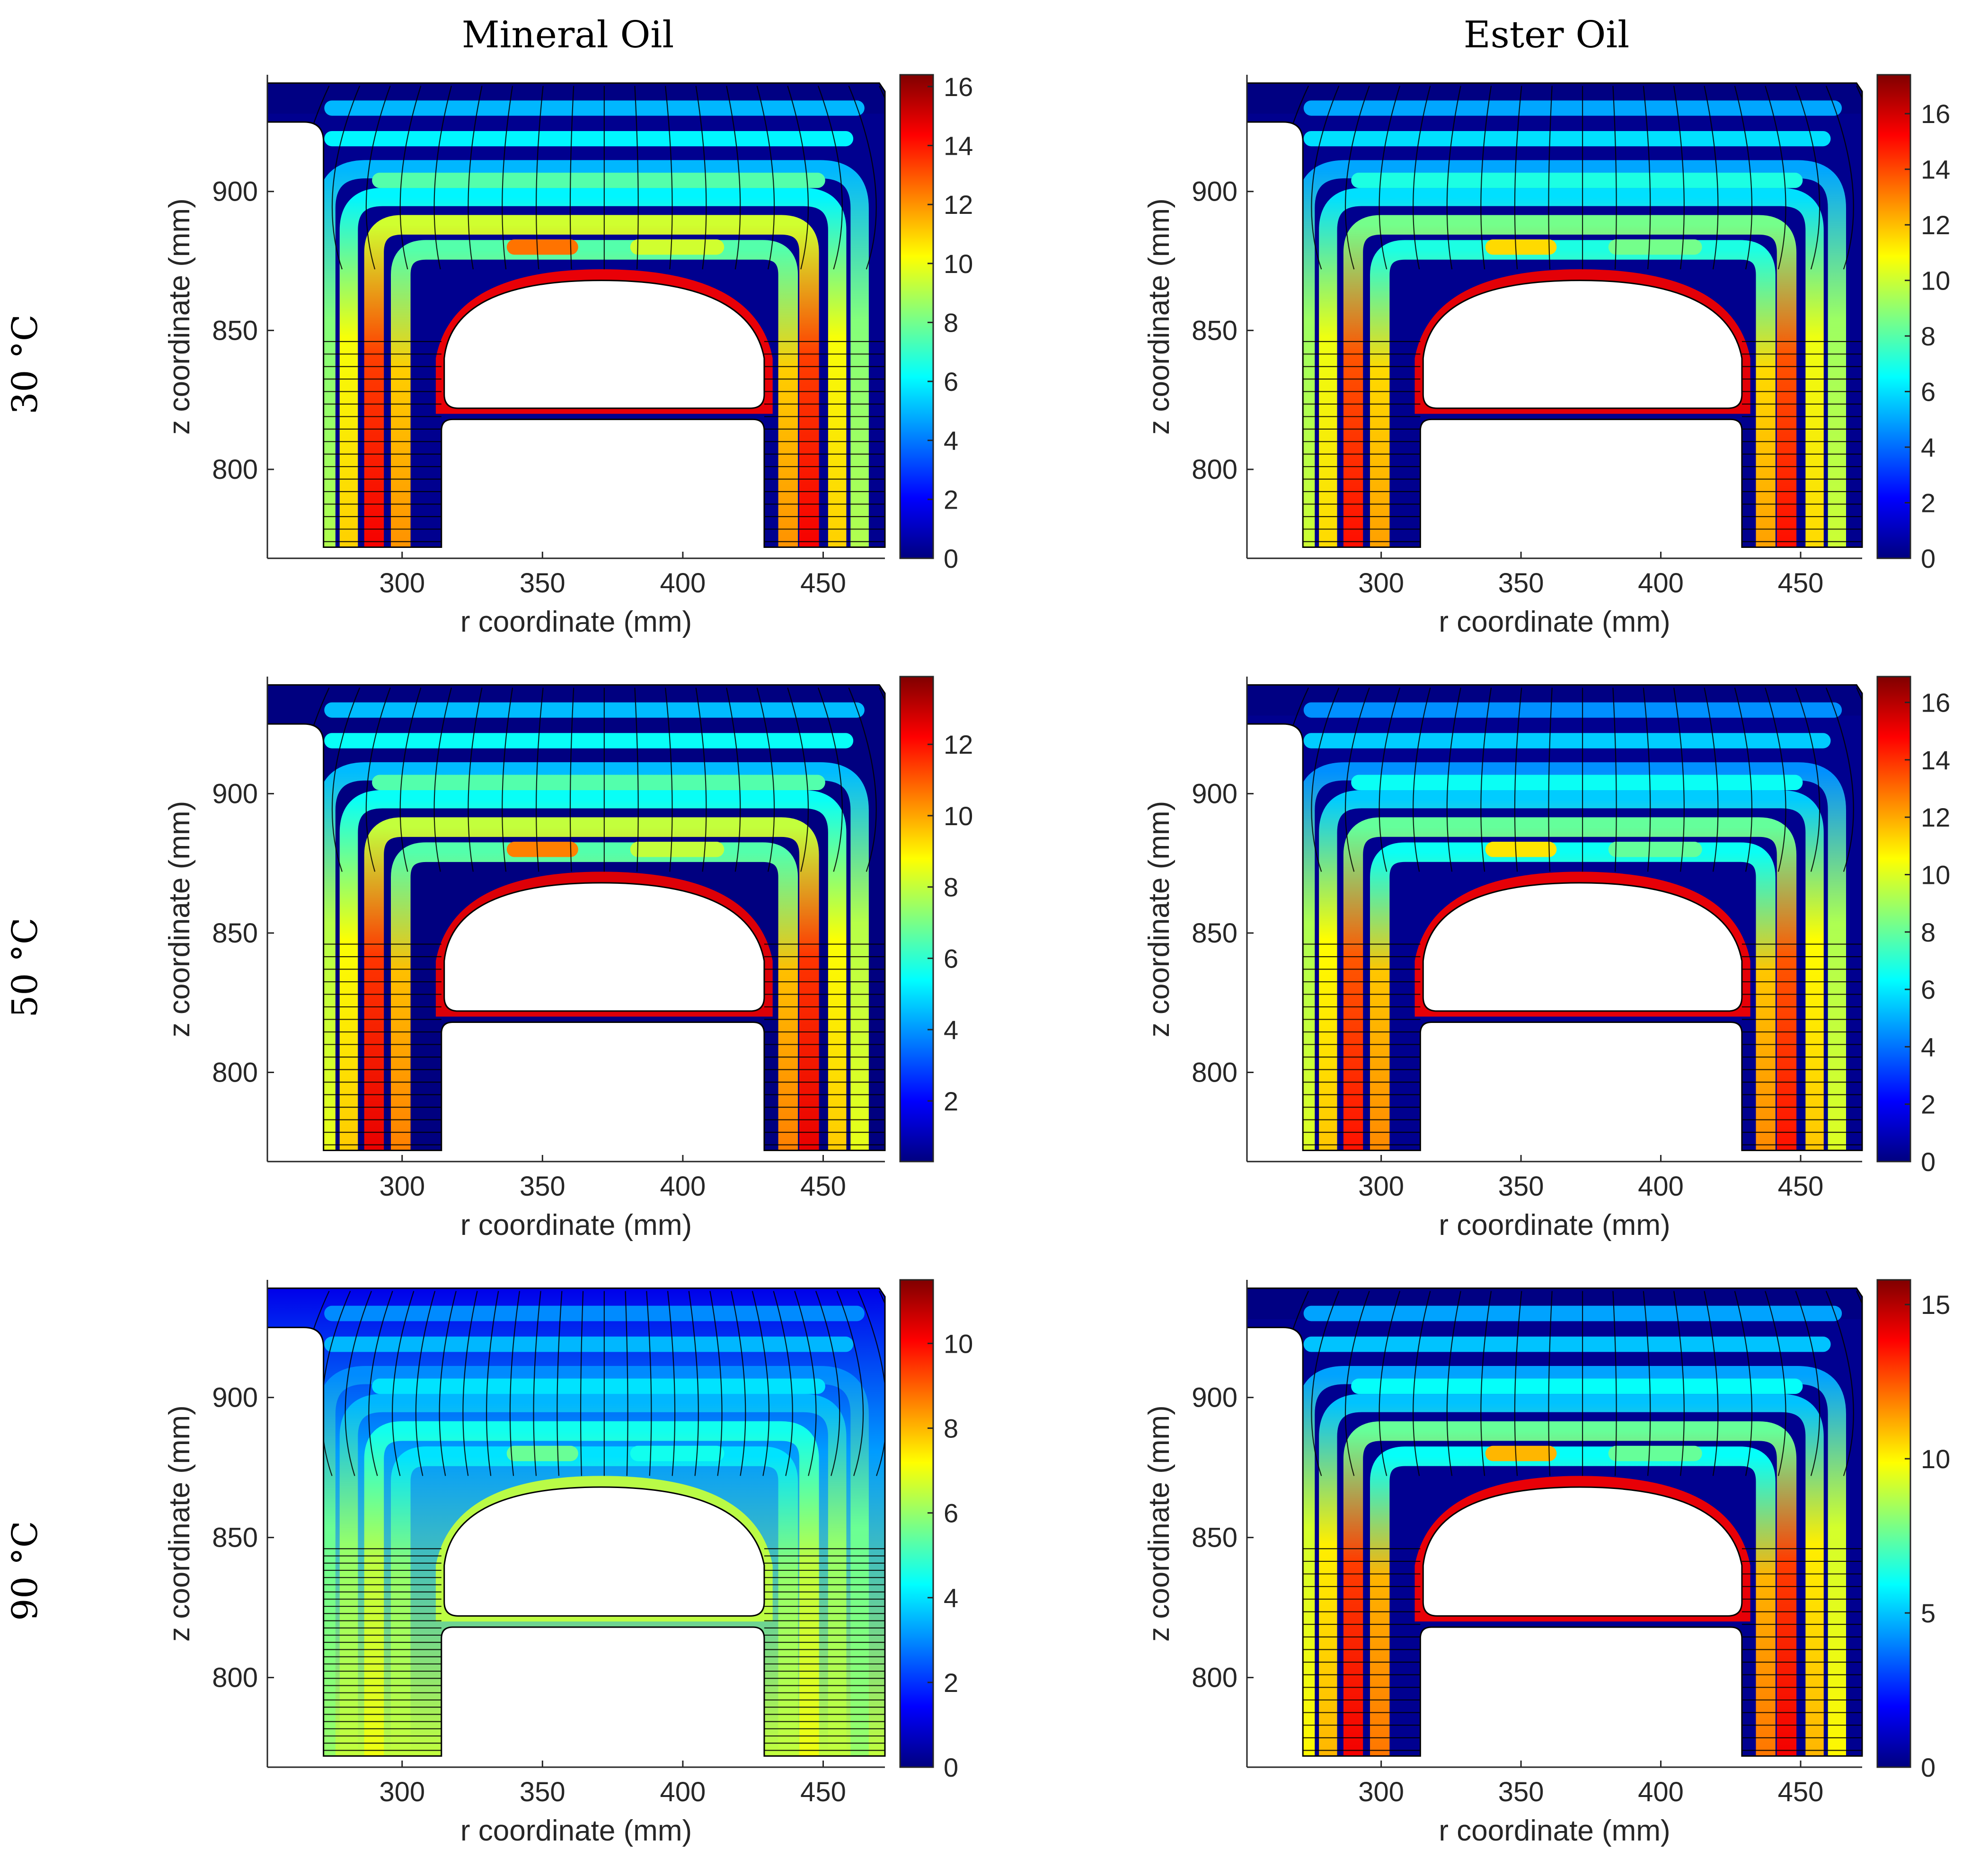  What do you see at coordinates (1936, 703) in the screenshot?
I see `colorbar-tick-label: 16` at bounding box center [1936, 703].